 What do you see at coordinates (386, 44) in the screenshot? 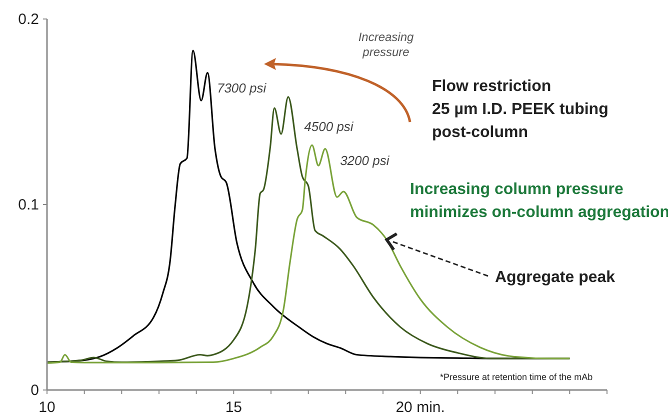
I see `annotation: Increasing pressure` at bounding box center [386, 44].